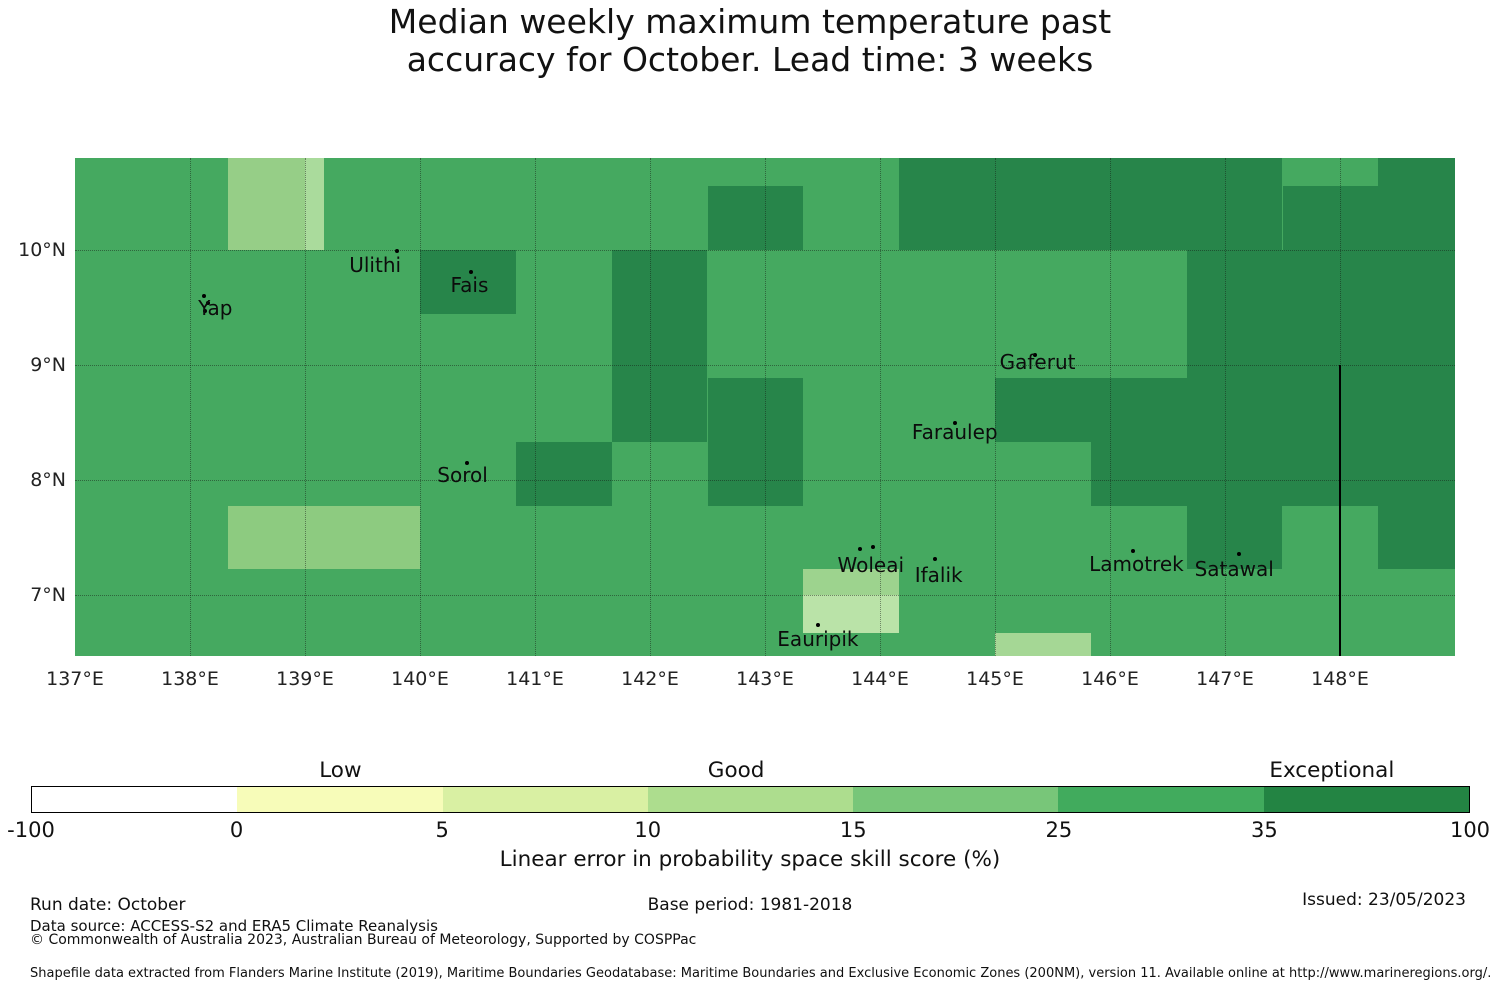 Image resolution: width=1500 pixels, height=990 pixels. What do you see at coordinates (880, 678) in the screenshot?
I see `x-tick-label: 144°E` at bounding box center [880, 678].